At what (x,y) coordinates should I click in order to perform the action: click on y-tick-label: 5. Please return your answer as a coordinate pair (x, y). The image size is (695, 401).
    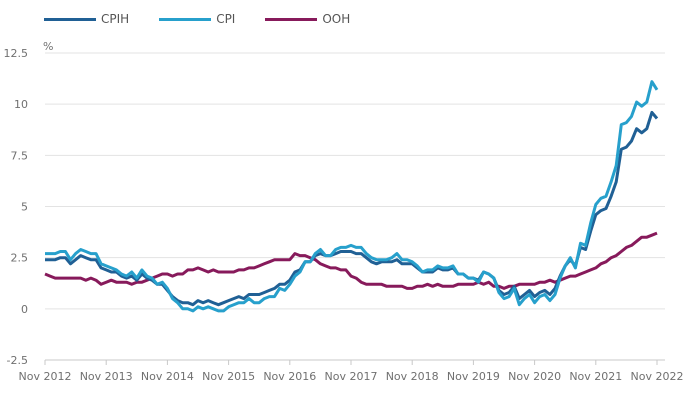
    Looking at the image, I should click on (24, 207).